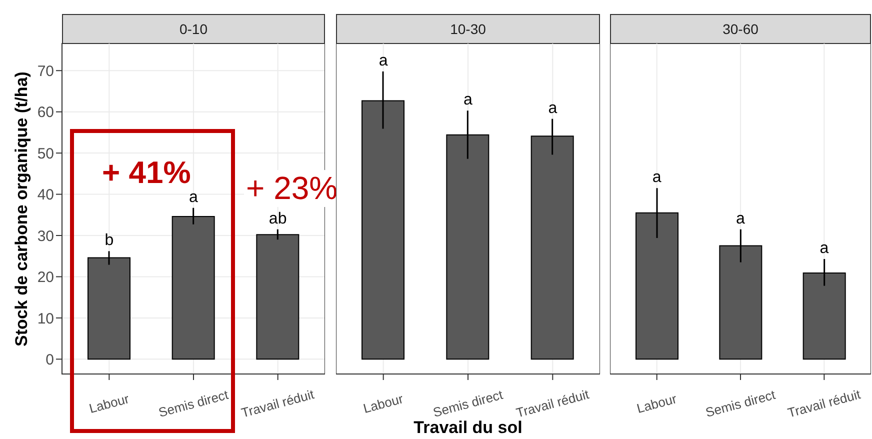 This screenshot has height=439, width=872. Describe the element at coordinates (146, 173) in the screenshot. I see `annotation: + 41%` at that location.